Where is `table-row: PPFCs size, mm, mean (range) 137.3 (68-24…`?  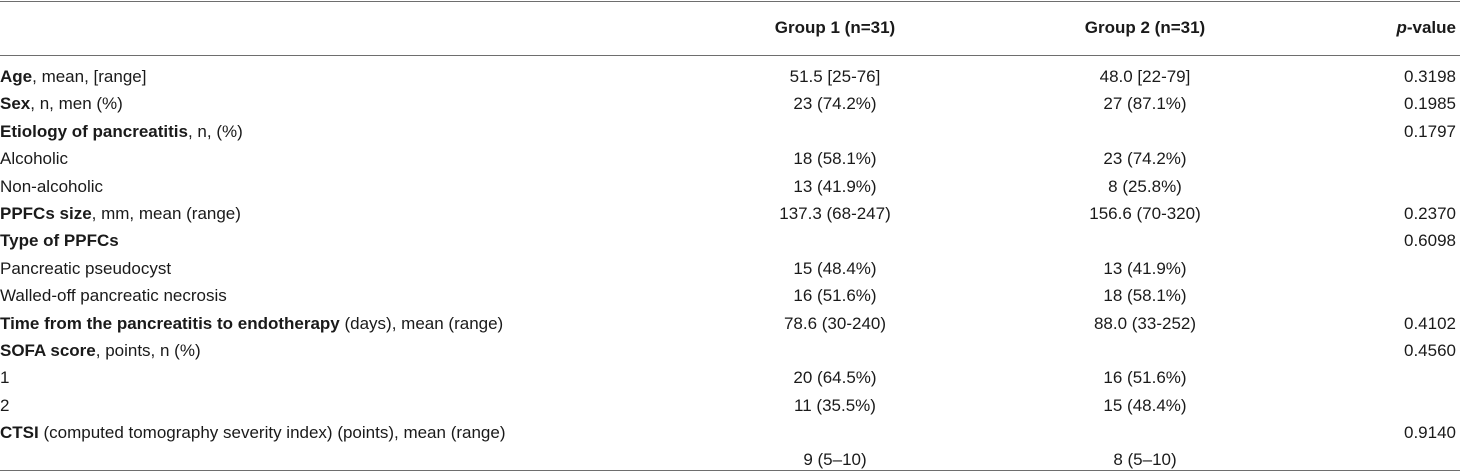
table-row: PPFCs size, mm, mean (range) 137.3 (68-24… is located at coordinates (730, 213).